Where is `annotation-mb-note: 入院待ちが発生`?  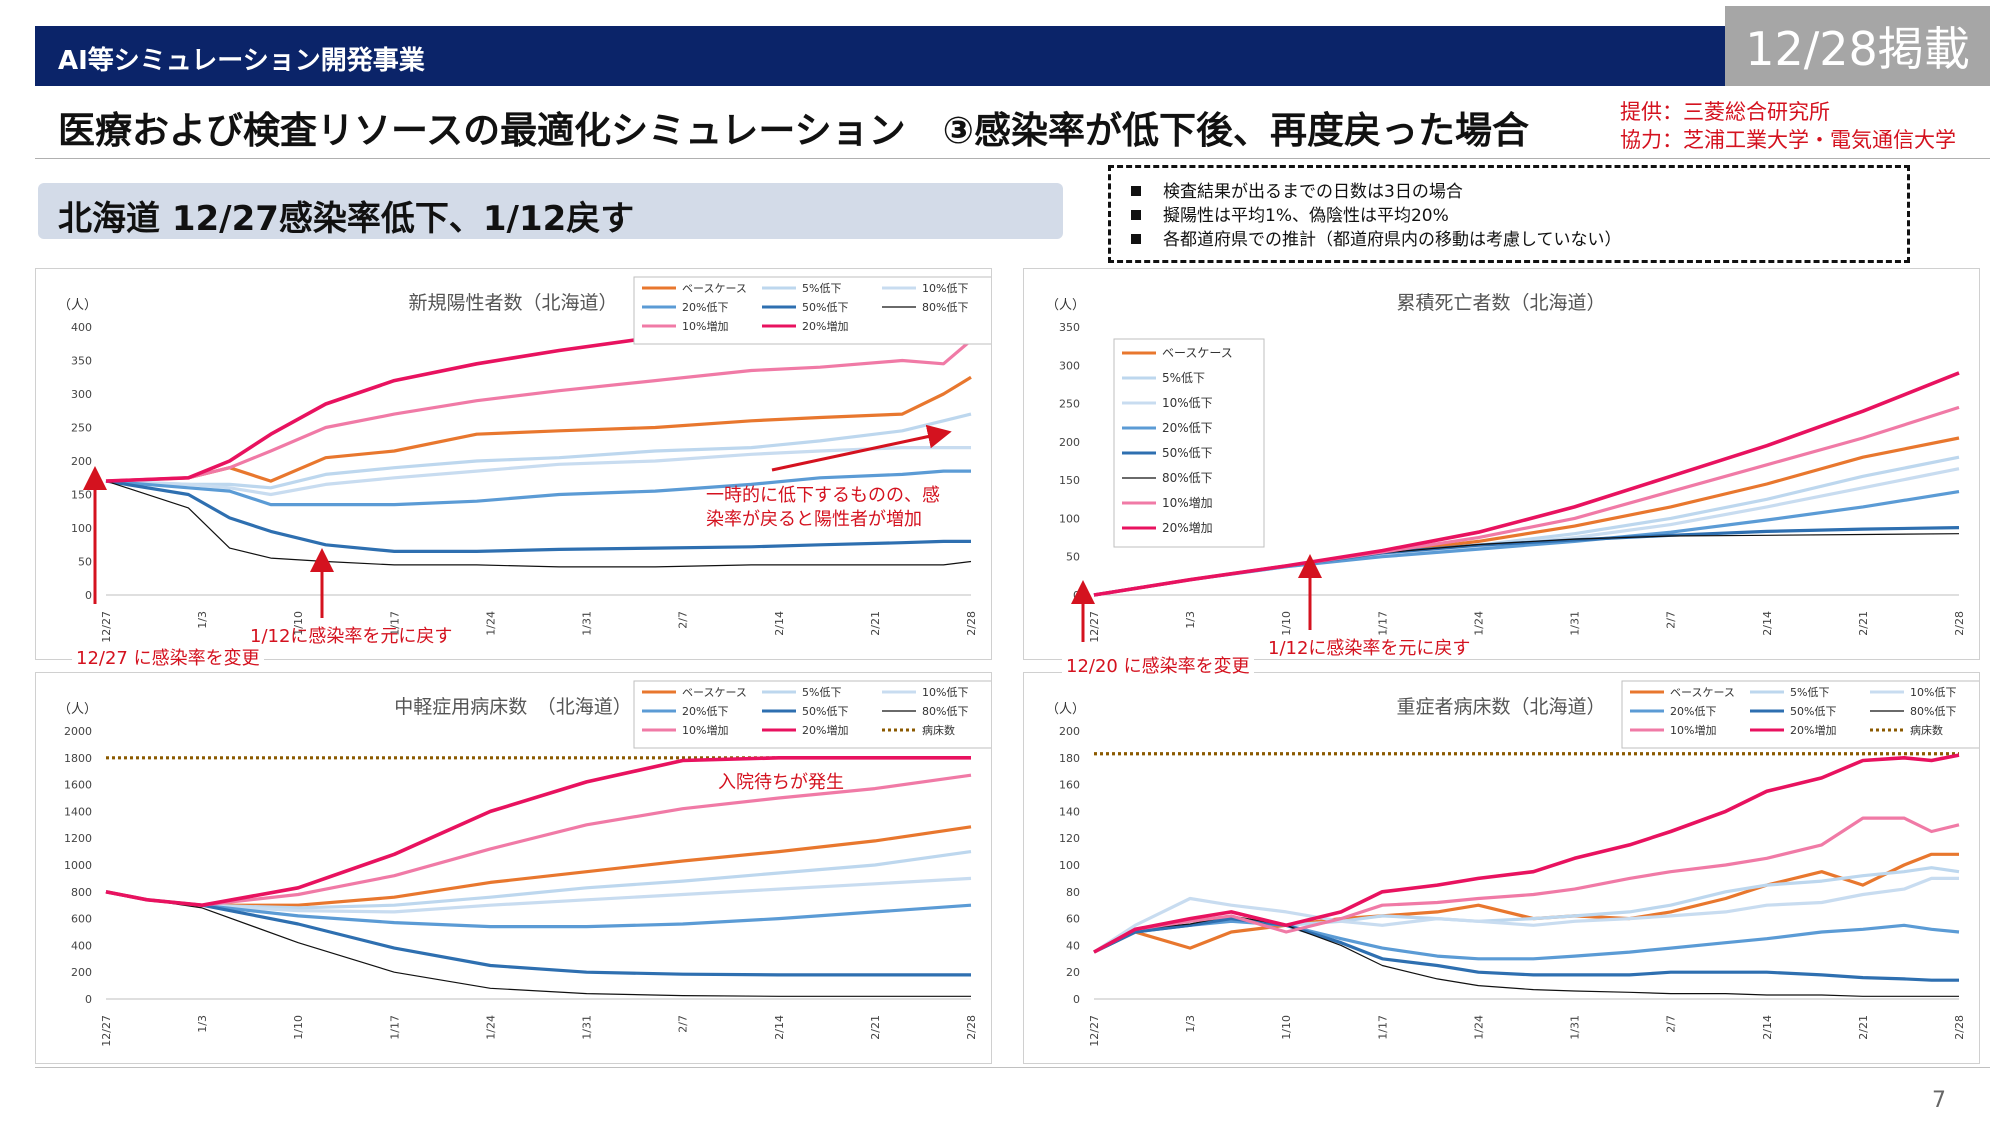 annotation-mb-note: 入院待ちが発生 is located at coordinates (781, 782).